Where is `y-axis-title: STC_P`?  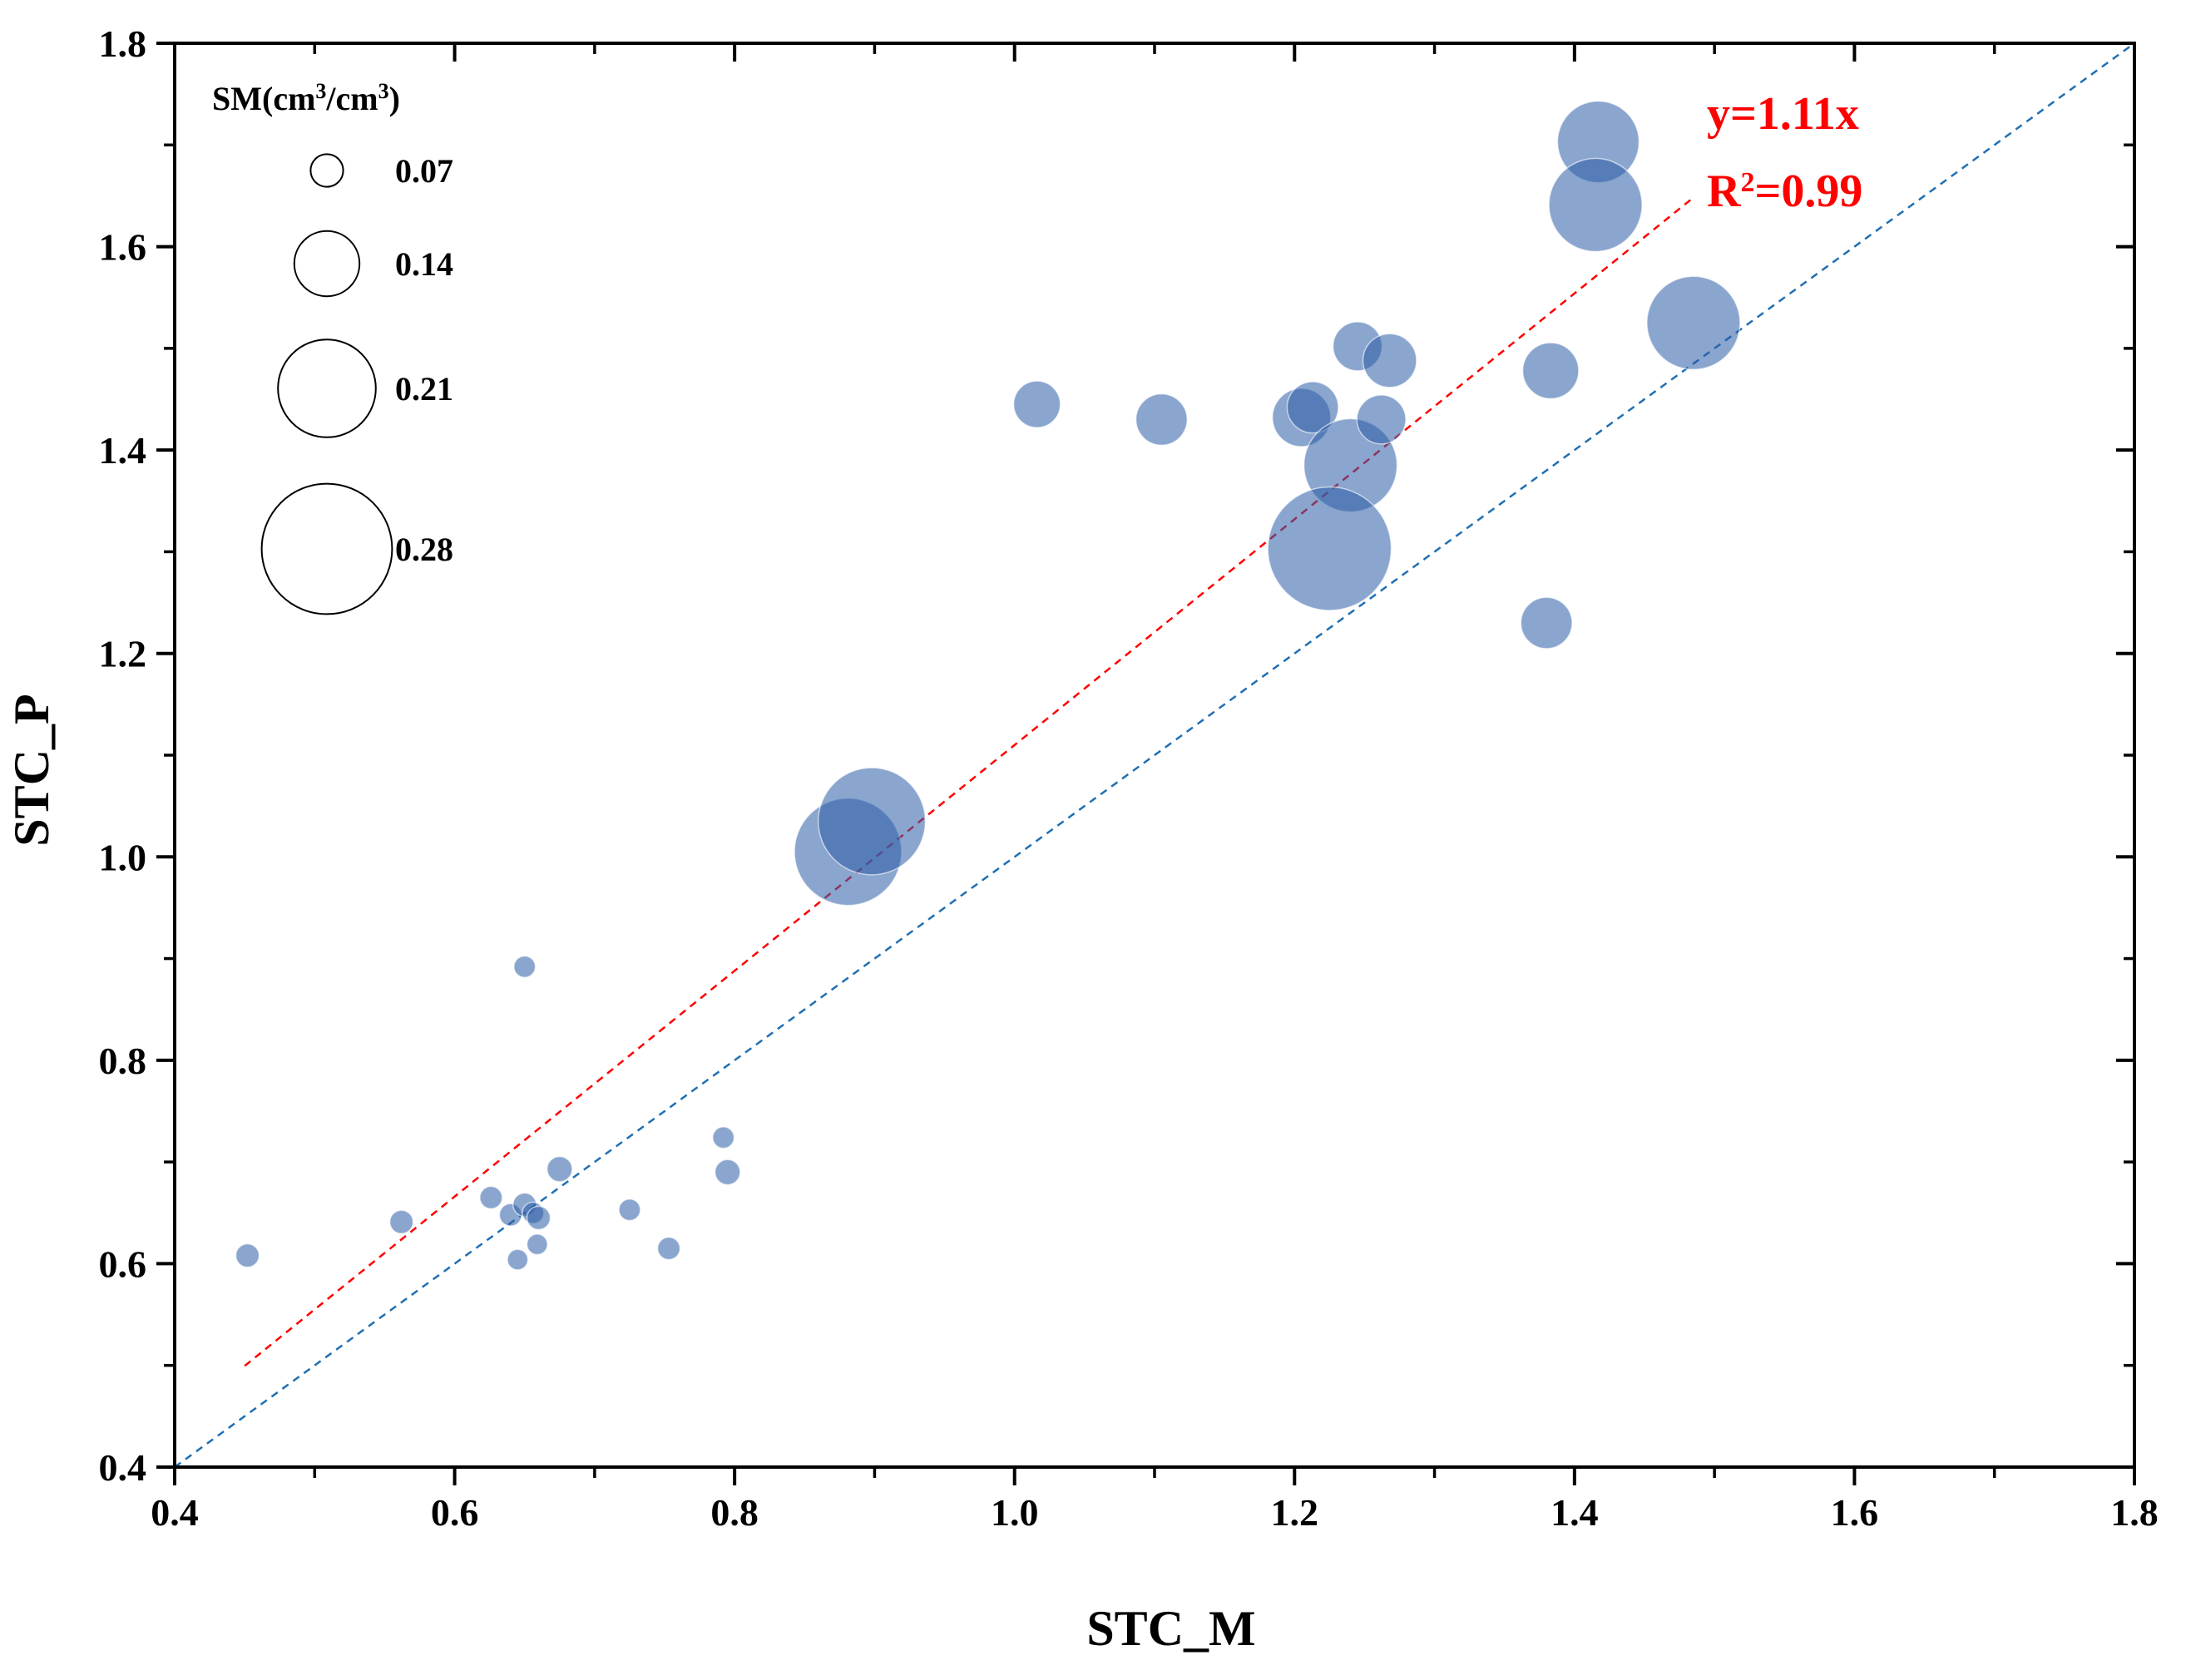 y-axis-title: STC_P is located at coordinates (31, 770).